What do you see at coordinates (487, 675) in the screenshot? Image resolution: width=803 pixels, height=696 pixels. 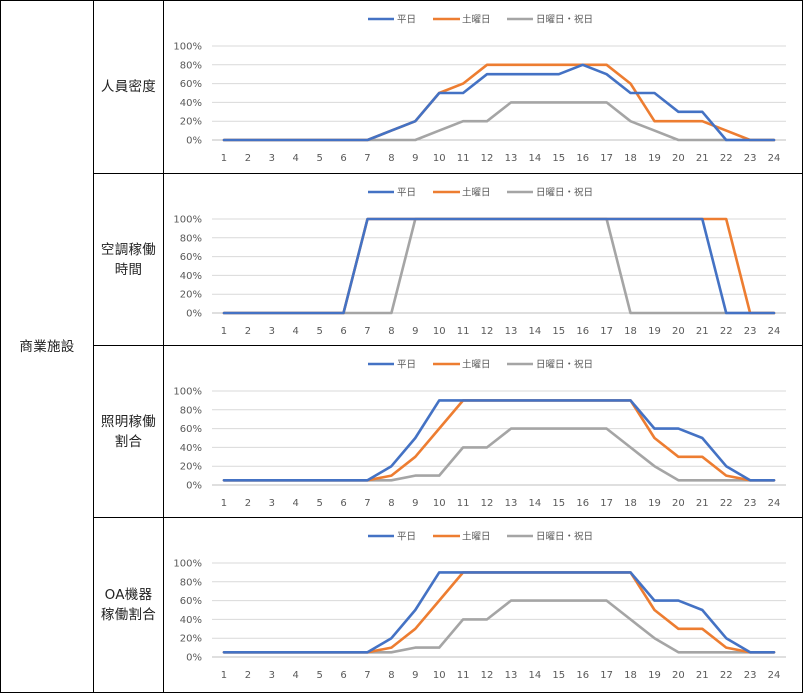 I see `x-tick-label: 12` at bounding box center [487, 675].